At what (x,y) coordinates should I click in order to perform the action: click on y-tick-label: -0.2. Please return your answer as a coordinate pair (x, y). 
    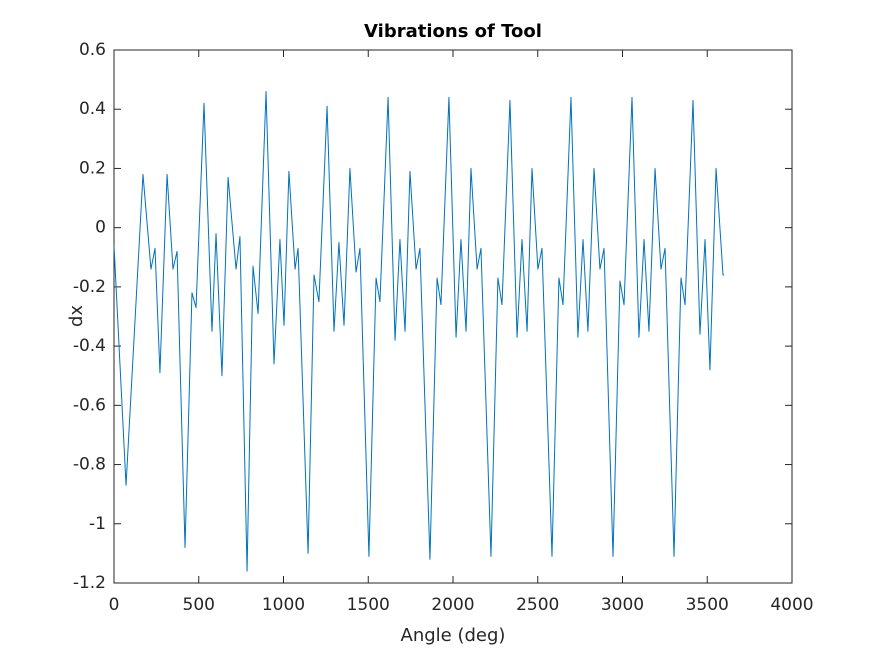
    Looking at the image, I should click on (89, 287).